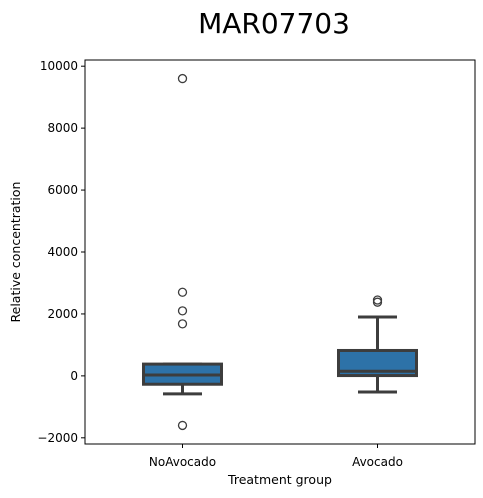 The height and width of the screenshot is (498, 483). I want to click on y-tick-label: 4000, so click(62, 252).